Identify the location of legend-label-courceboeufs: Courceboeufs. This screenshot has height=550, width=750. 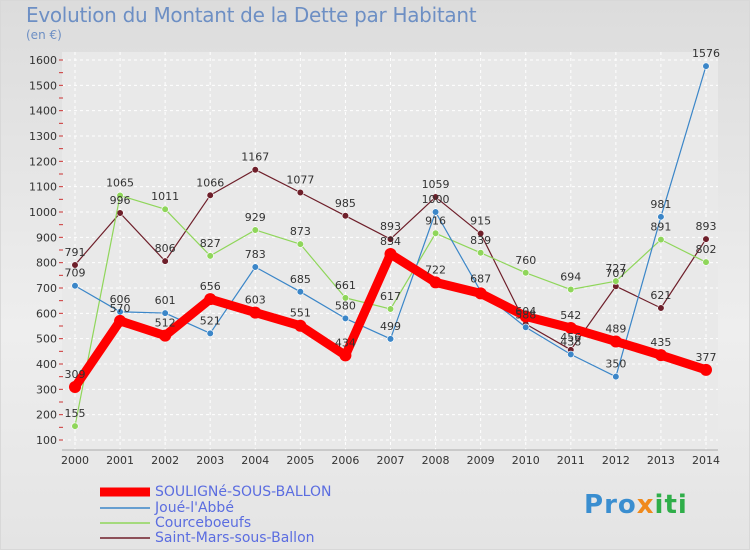
(203, 523).